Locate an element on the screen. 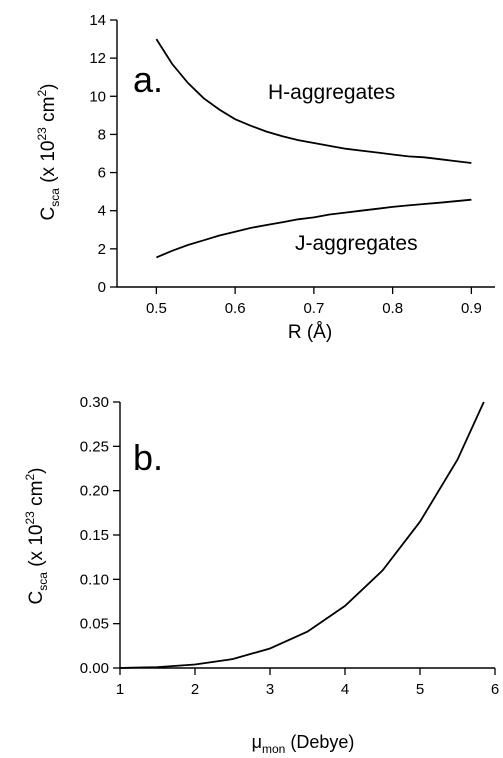 The height and width of the screenshot is (758, 503). panel-b-x-tick-label: 2 is located at coordinates (195, 689).